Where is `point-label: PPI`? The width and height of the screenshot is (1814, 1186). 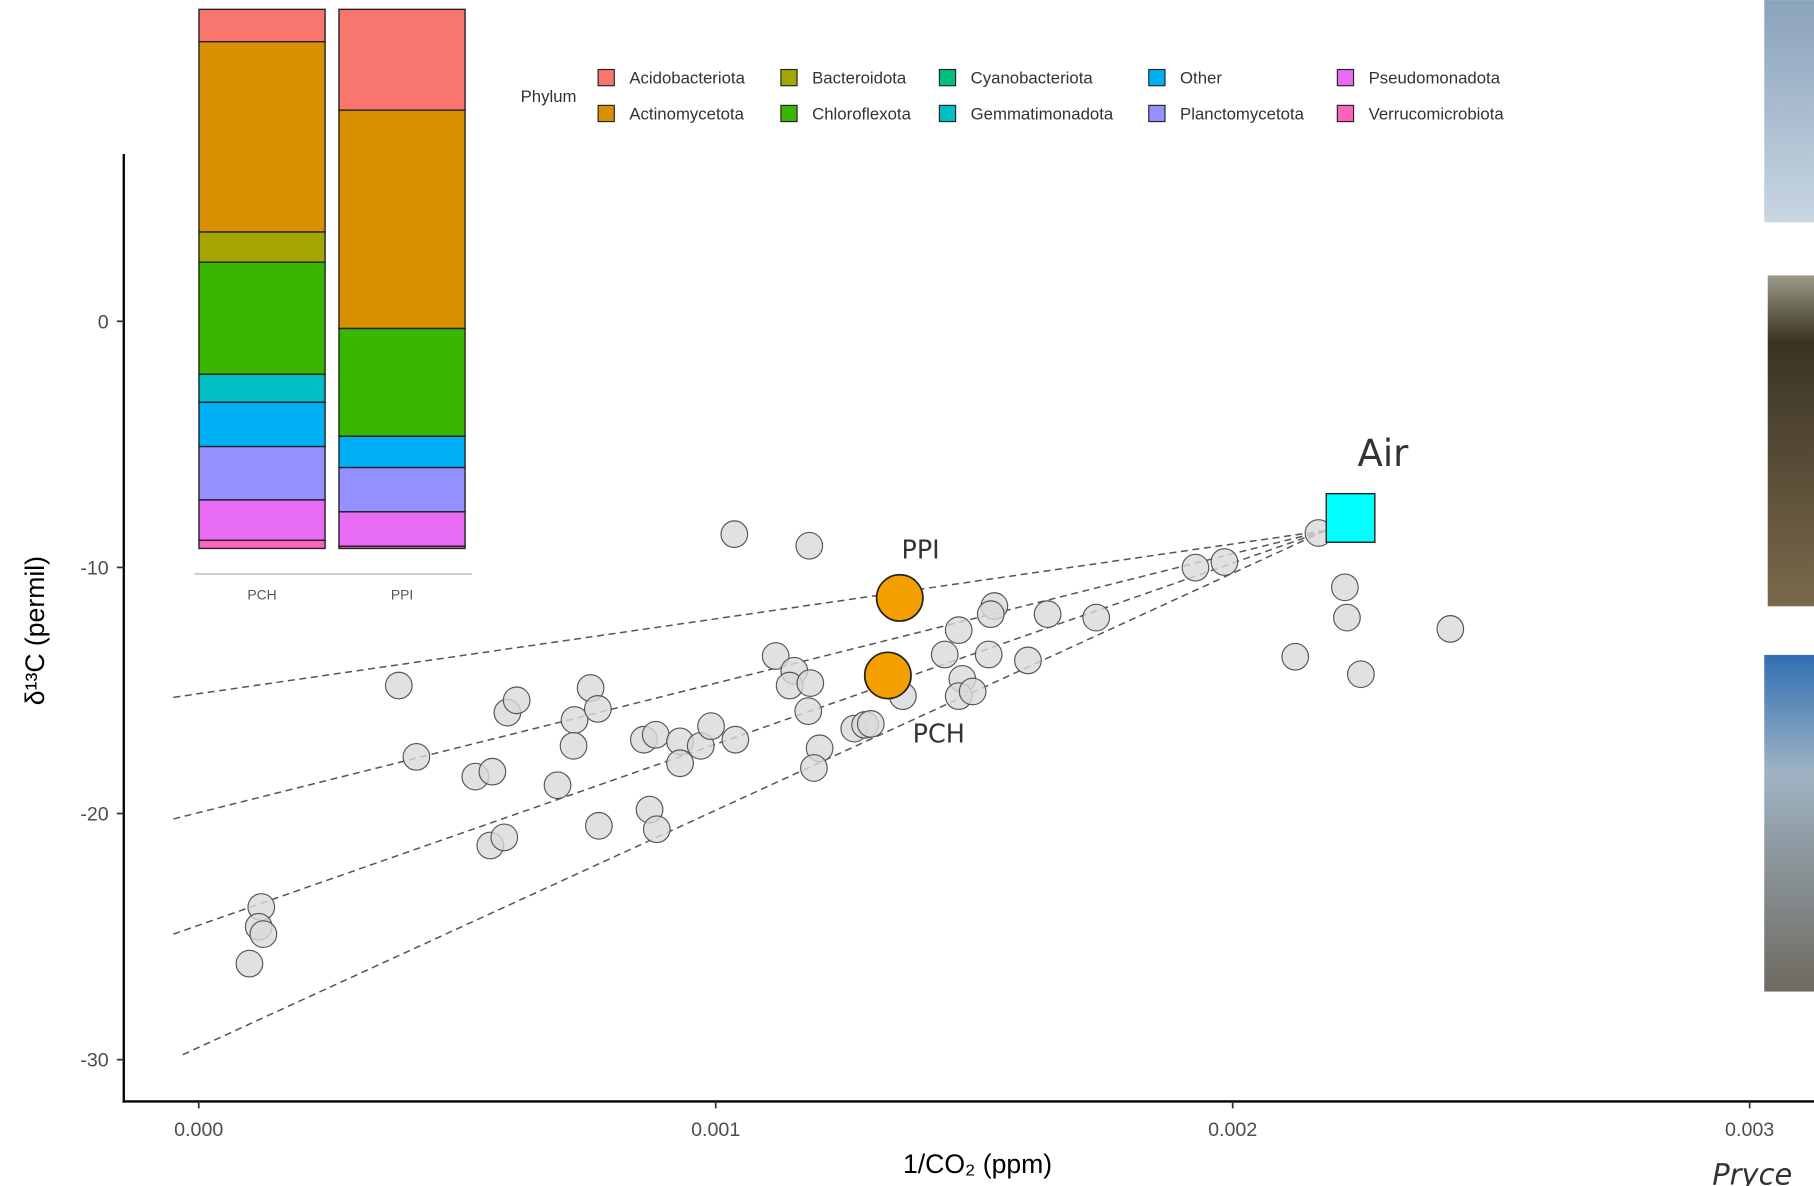 point-label: PPI is located at coordinates (920, 551).